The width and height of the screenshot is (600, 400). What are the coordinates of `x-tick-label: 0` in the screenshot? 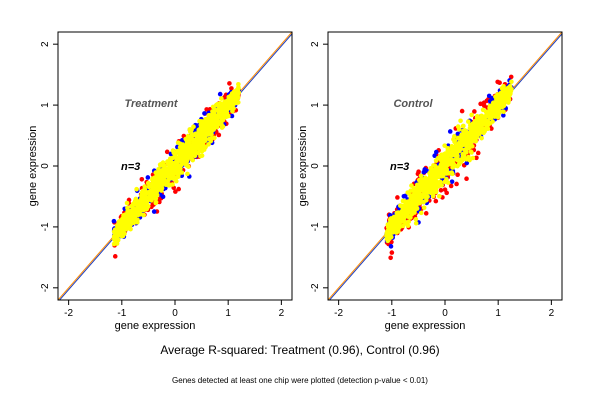 It's located at (175, 313).